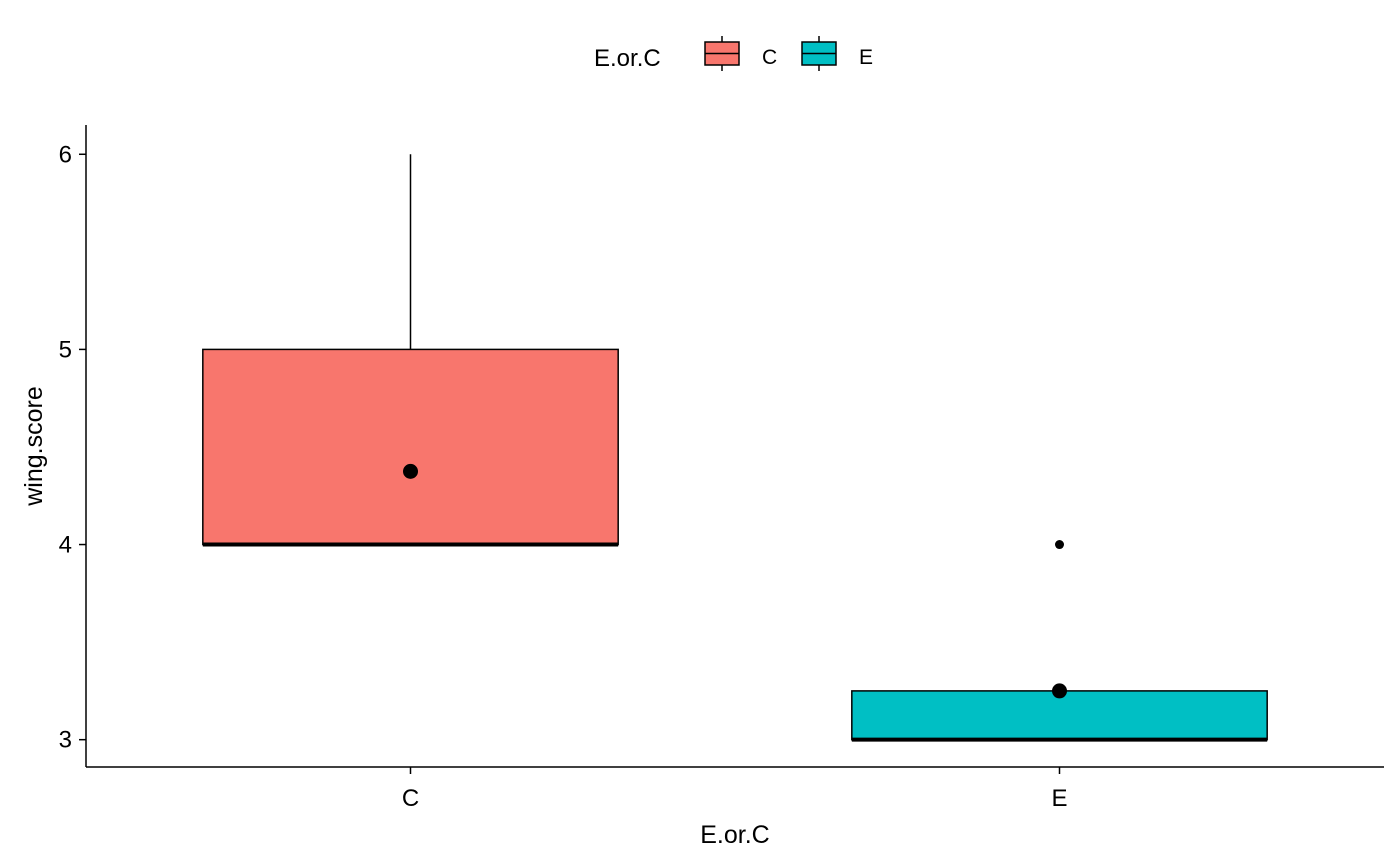  Describe the element at coordinates (627, 58) in the screenshot. I see `legend-title: E.or.C` at that location.